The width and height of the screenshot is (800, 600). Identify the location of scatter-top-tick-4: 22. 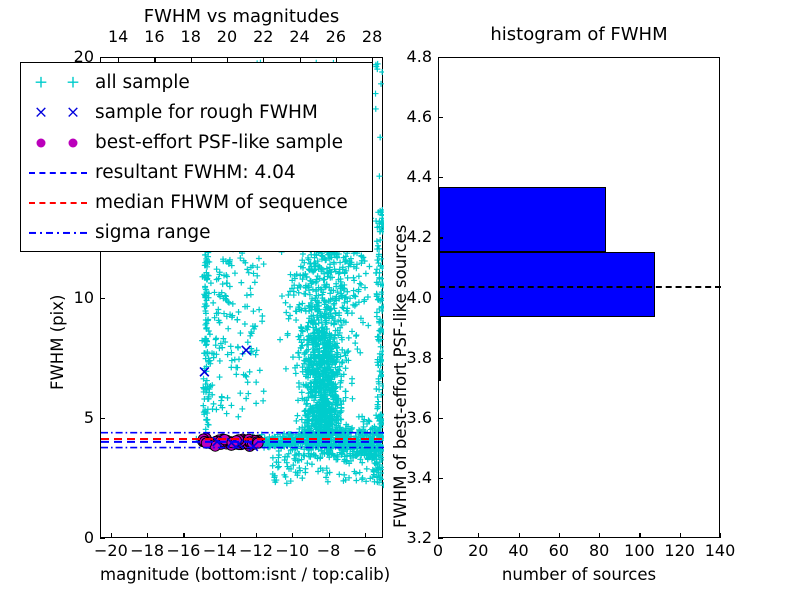
(263, 36).